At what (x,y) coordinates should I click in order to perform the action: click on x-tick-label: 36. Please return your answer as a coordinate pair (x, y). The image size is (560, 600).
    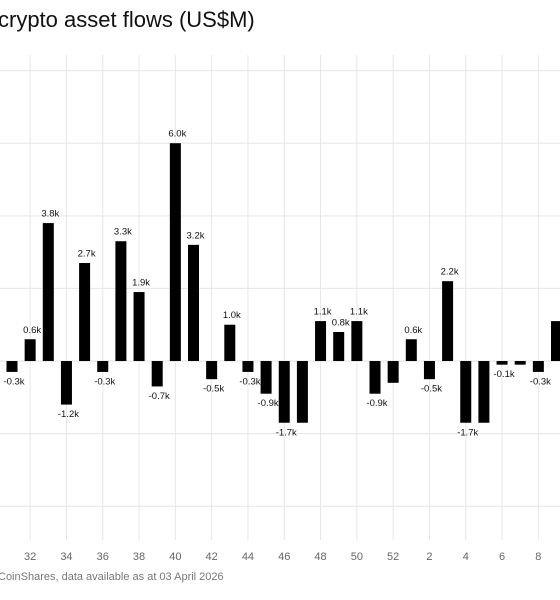
    Looking at the image, I should click on (103, 557).